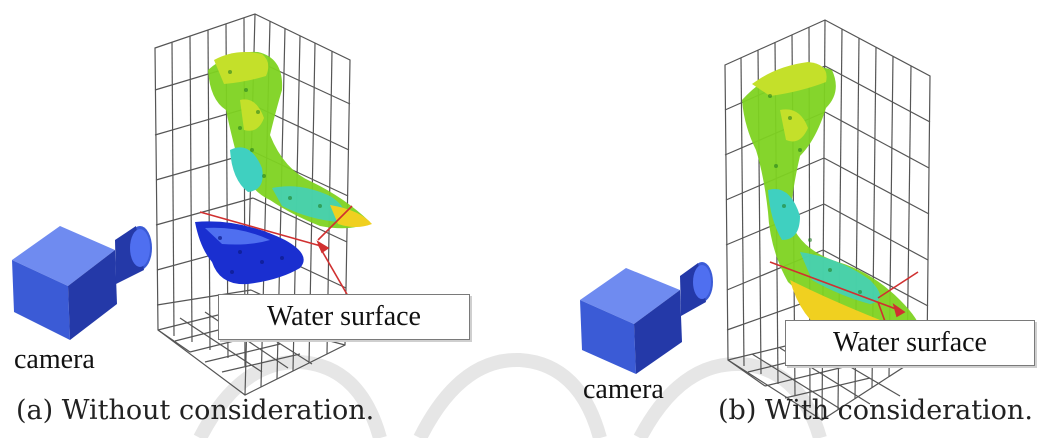 This screenshot has width=1042, height=438. What do you see at coordinates (910, 343) in the screenshot?
I see `water-surface-label-b: Water surface` at bounding box center [910, 343].